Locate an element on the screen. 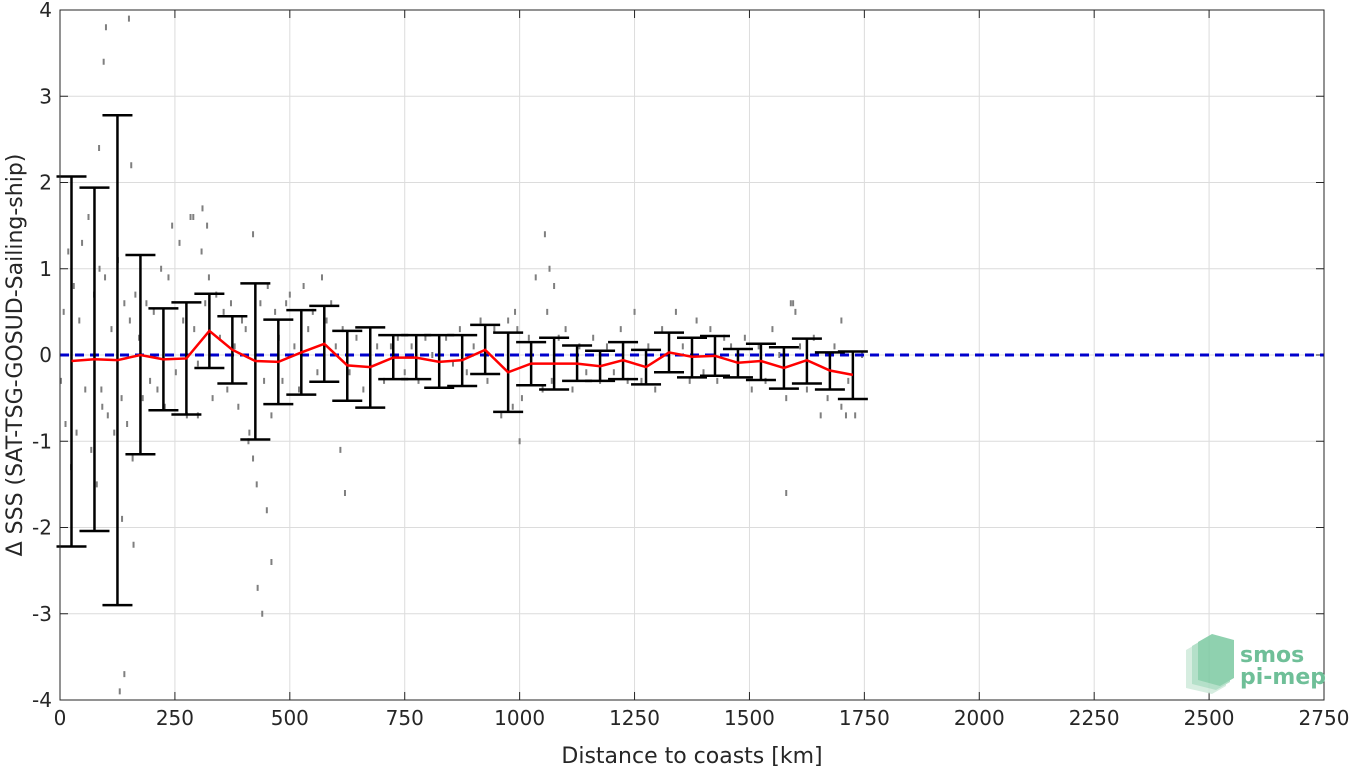 Image resolution: width=1352 pixels, height=768 pixels. x-tick-label: 750 is located at coordinates (405, 718).